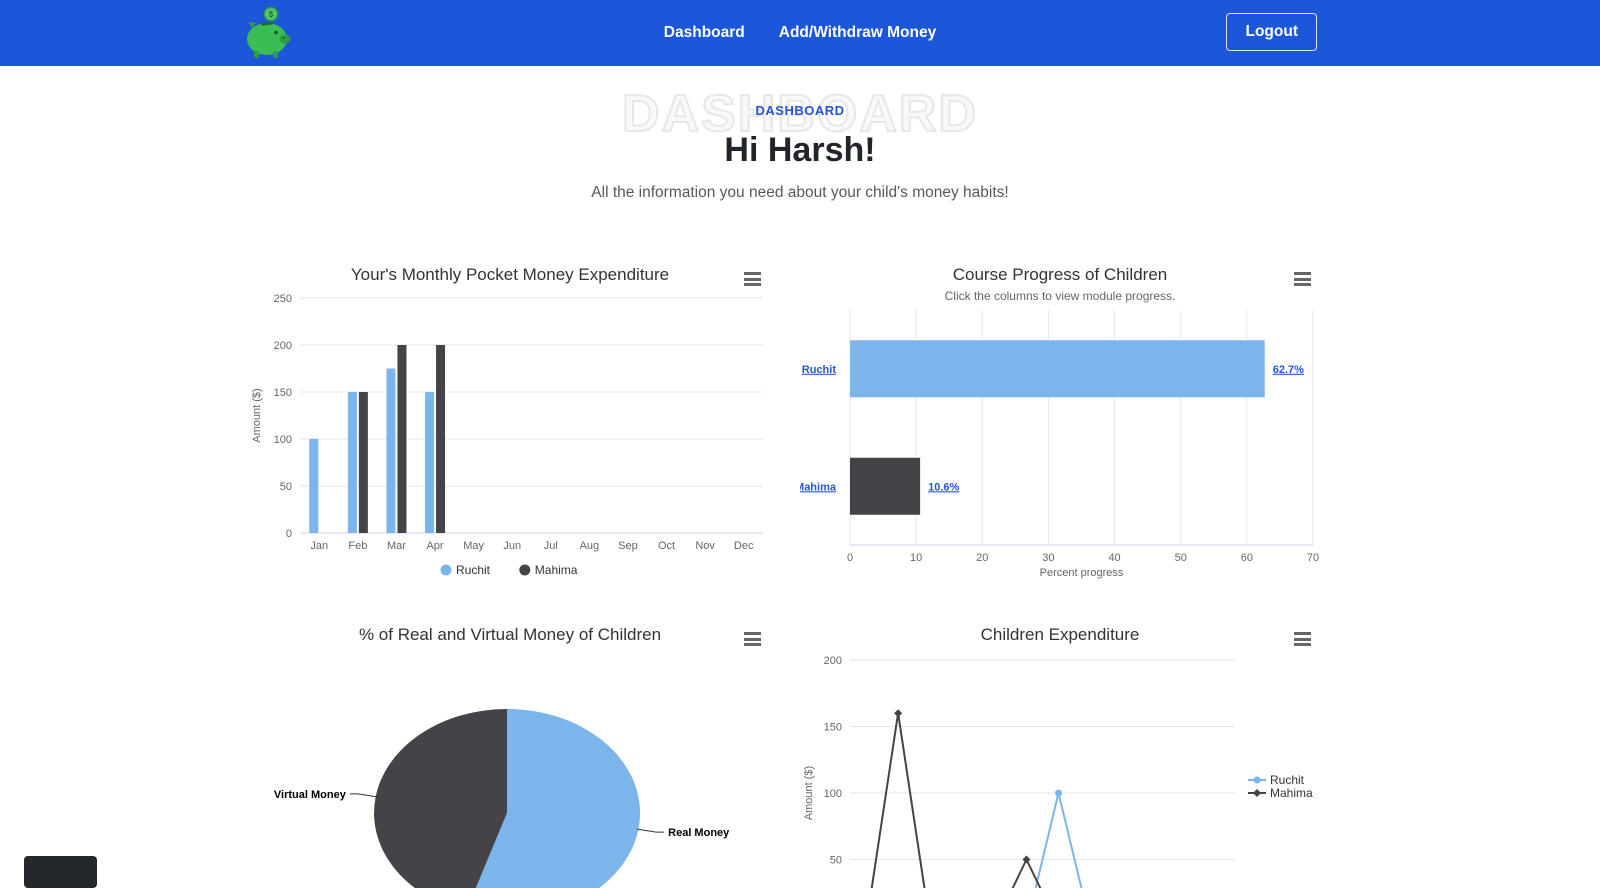  I want to click on x-axis-tick: Dec, so click(744, 546).